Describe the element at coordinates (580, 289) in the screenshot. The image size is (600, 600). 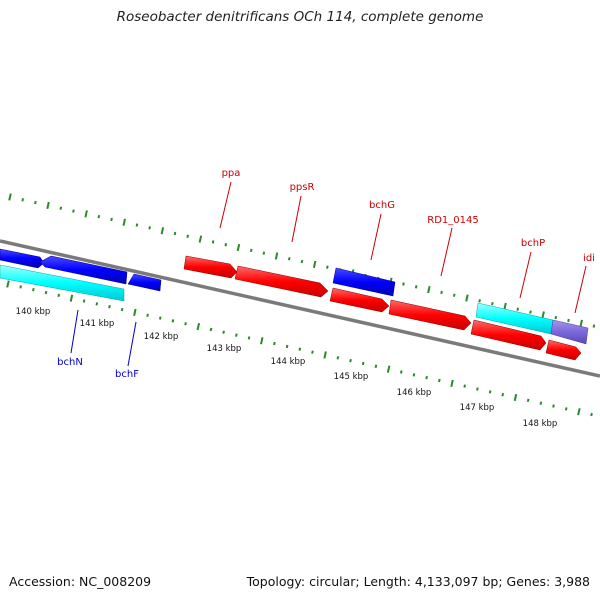
I see `leader-idi` at that location.